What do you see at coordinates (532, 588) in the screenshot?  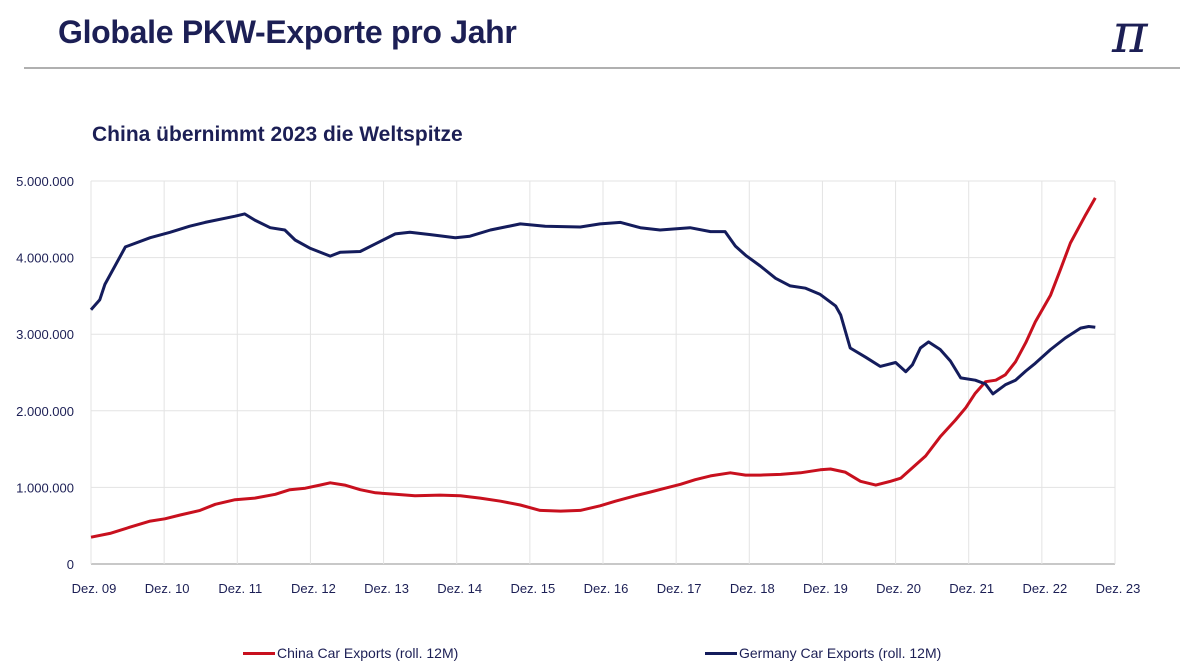 I see `x-tick-label: Dez. 15` at bounding box center [532, 588].